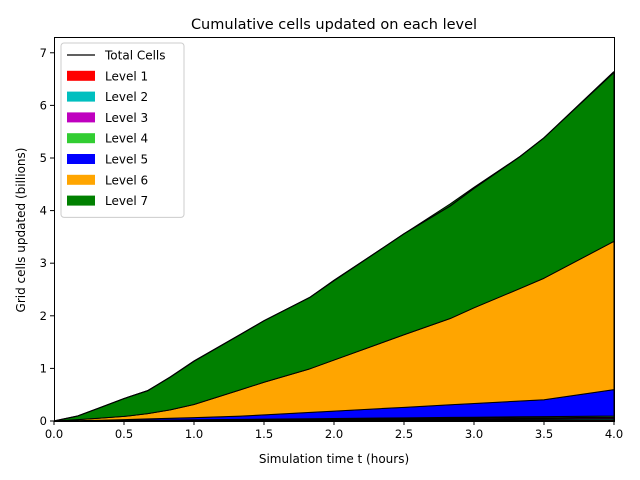  What do you see at coordinates (194, 434) in the screenshot?
I see `x-tick-label: 1.0` at bounding box center [194, 434].